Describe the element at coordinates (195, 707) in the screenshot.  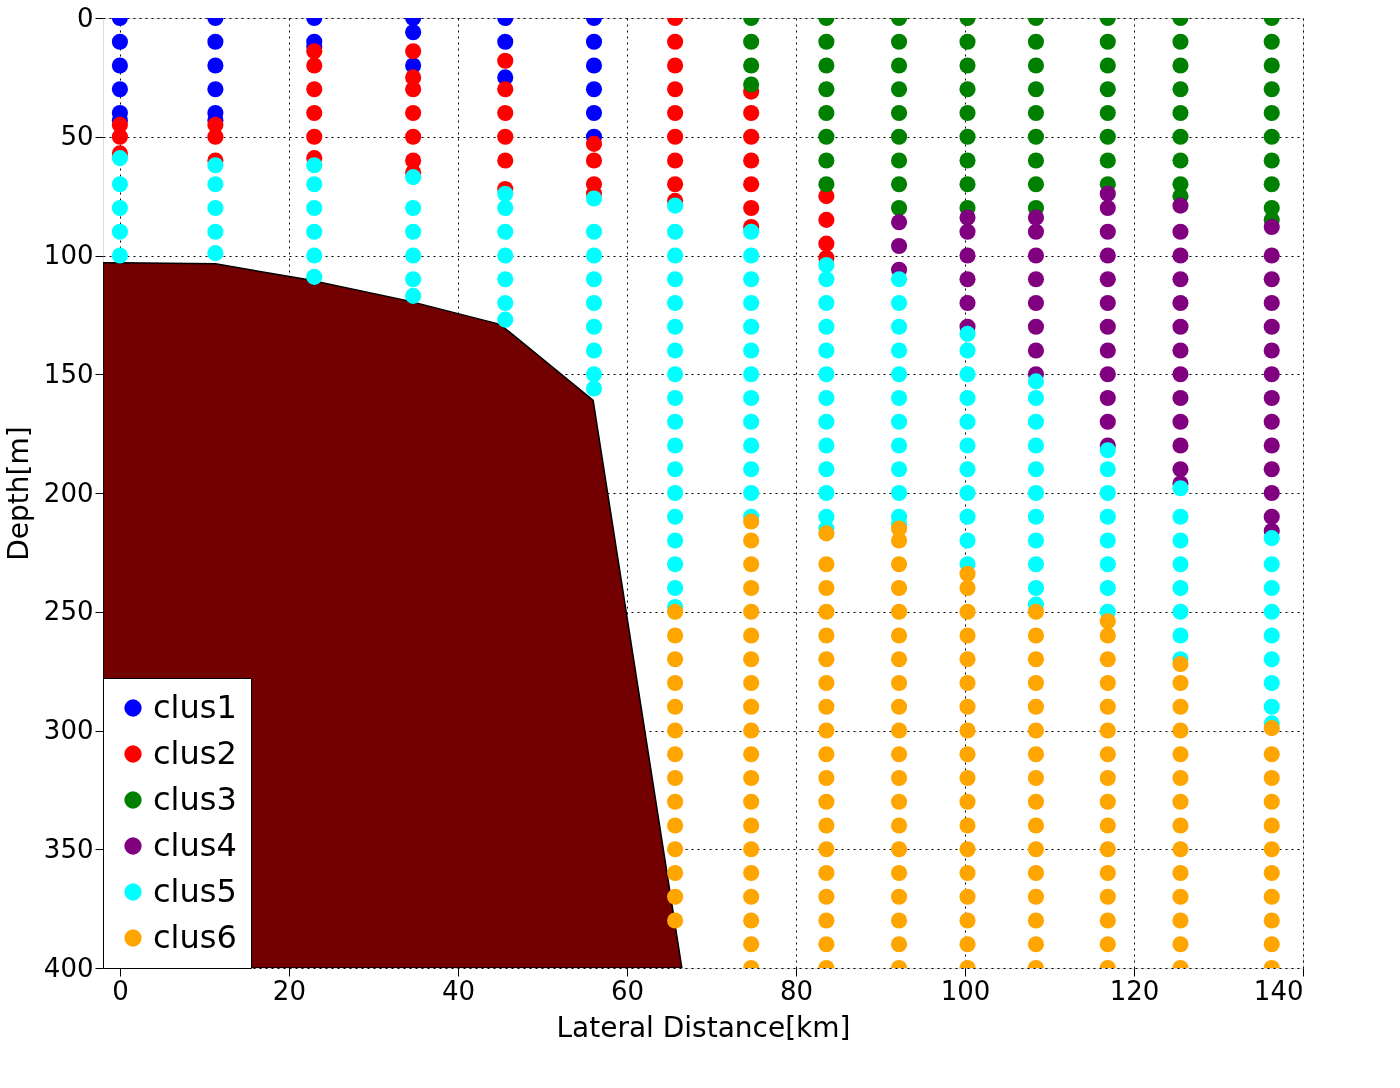
I see `legend-label: clus1` at that location.